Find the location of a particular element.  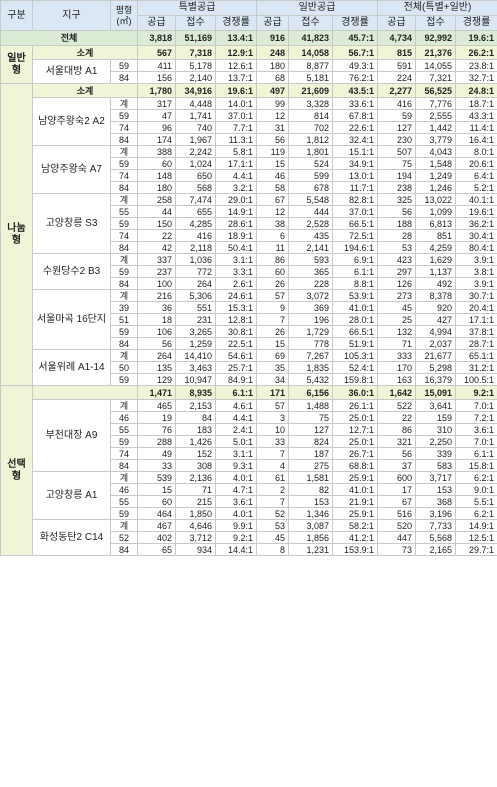

table-cell: 273 is located at coordinates (396, 295).